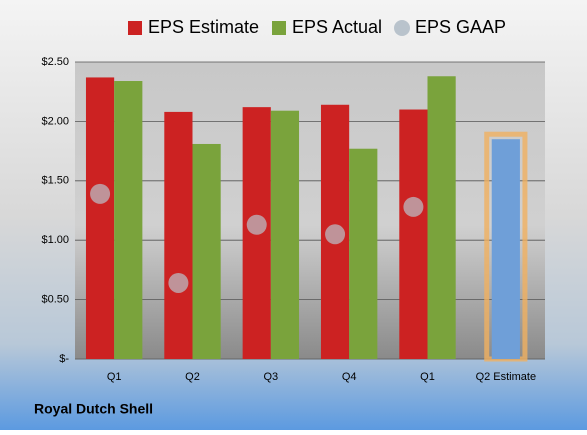 This screenshot has height=435, width=587. Describe the element at coordinates (203, 27) in the screenshot. I see `legend-label: EPS Estimate` at that location.